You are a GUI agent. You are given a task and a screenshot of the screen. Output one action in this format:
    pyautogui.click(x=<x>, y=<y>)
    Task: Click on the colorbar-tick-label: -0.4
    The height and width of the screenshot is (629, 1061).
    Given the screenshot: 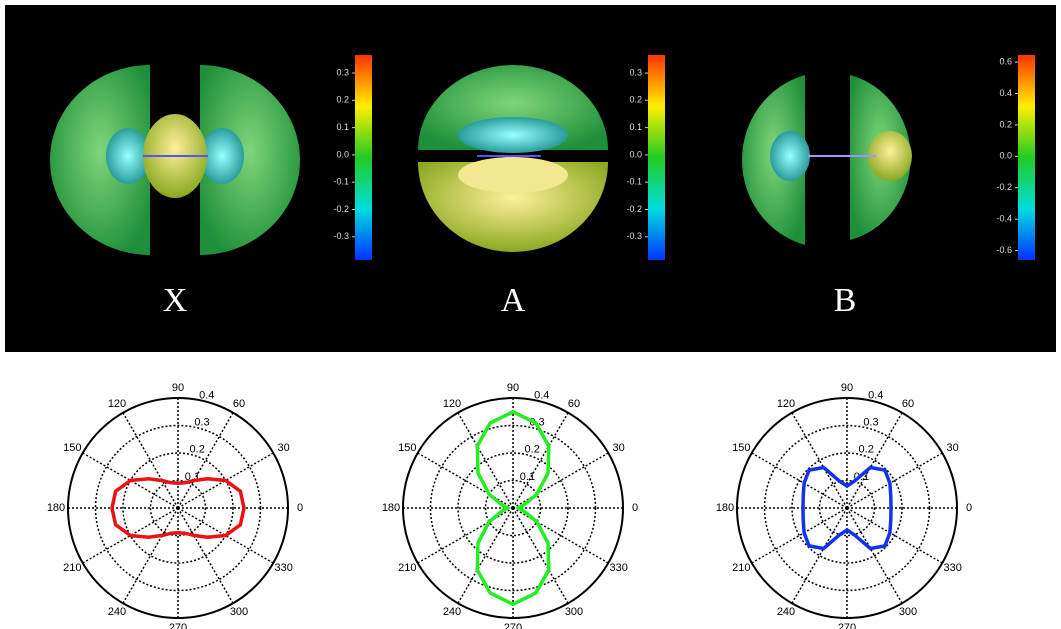 What is the action you would take?
    pyautogui.click(x=1004, y=219)
    